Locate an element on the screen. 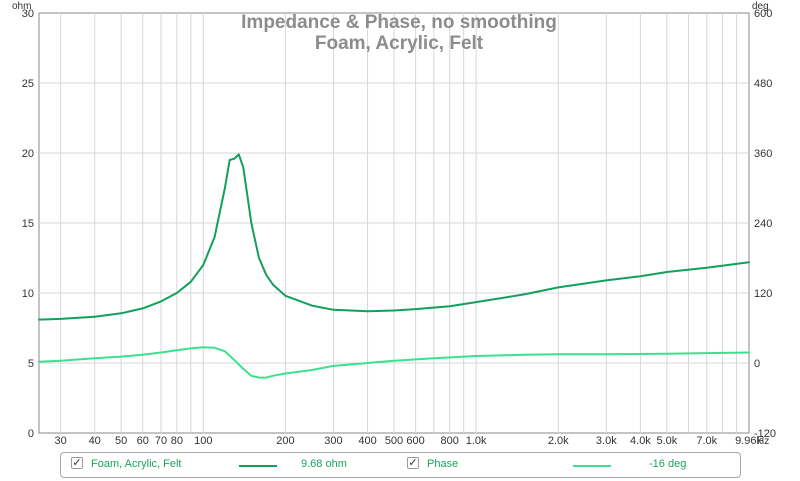 This screenshot has height=481, width=800. x-tick-label: 9.96k is located at coordinates (748, 441).